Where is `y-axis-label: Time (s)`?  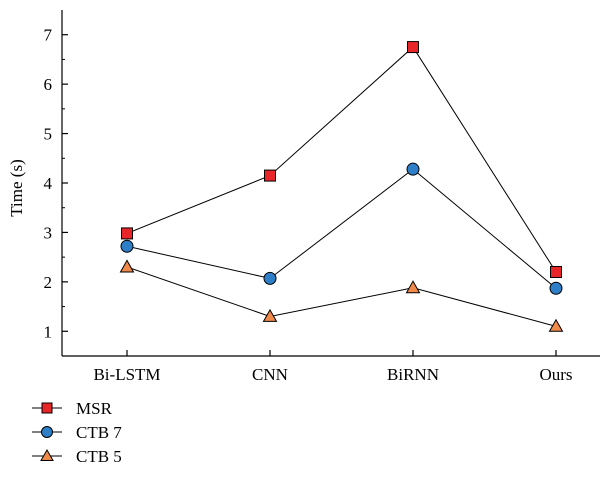
y-axis-label: Time (s) is located at coordinates (16, 187).